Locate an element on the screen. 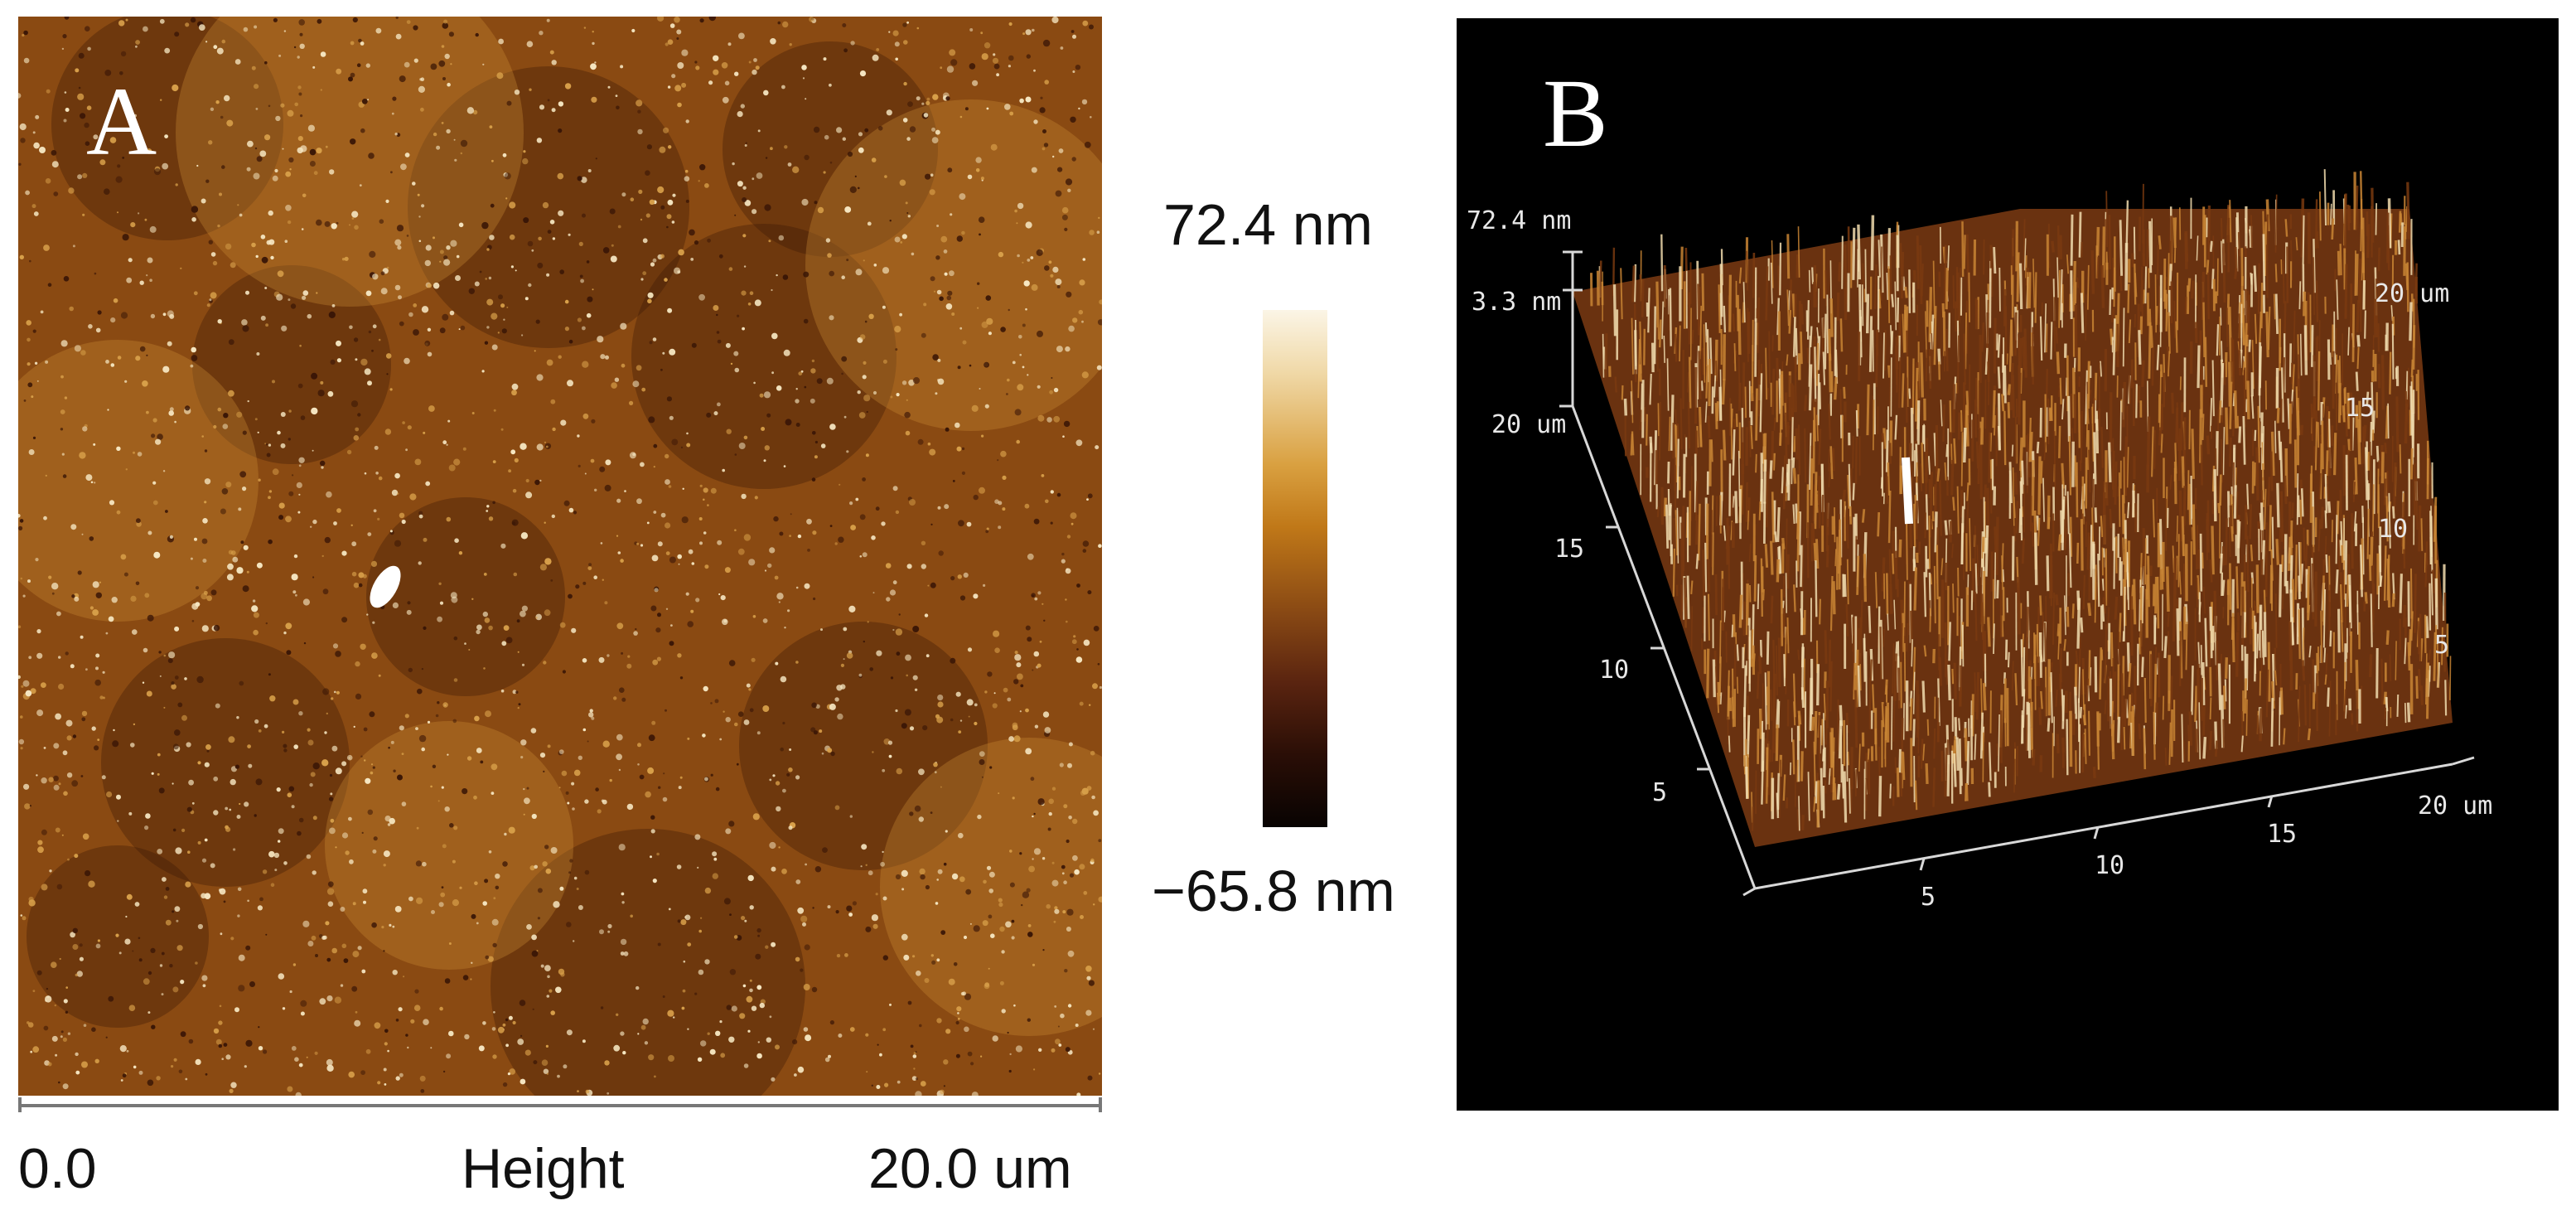 Image resolution: width=2576 pixels, height=1220 pixels. panel-a-scale-line is located at coordinates (560, 1104).